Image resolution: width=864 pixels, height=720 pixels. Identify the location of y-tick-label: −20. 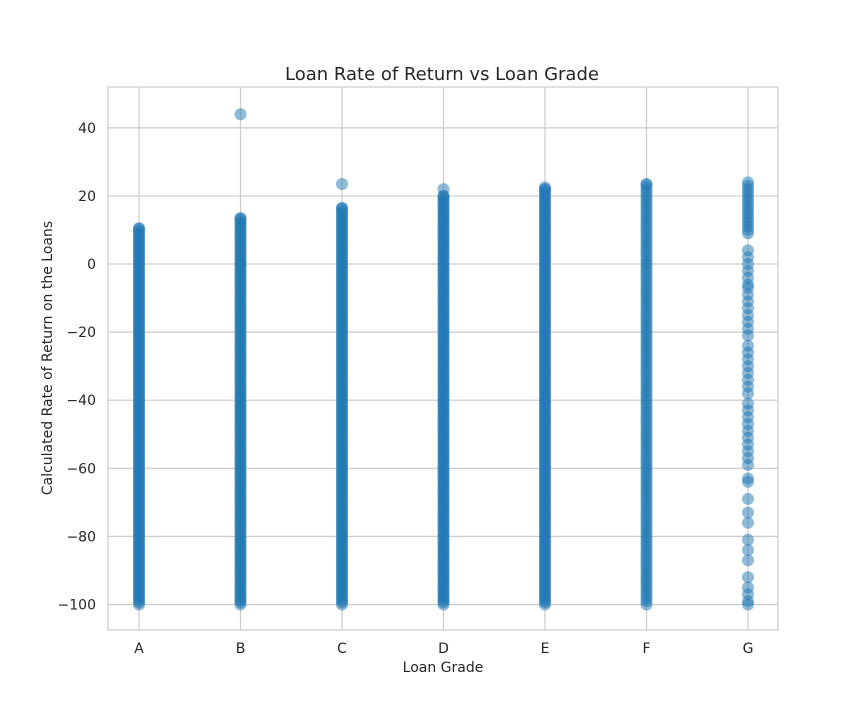
(81, 333).